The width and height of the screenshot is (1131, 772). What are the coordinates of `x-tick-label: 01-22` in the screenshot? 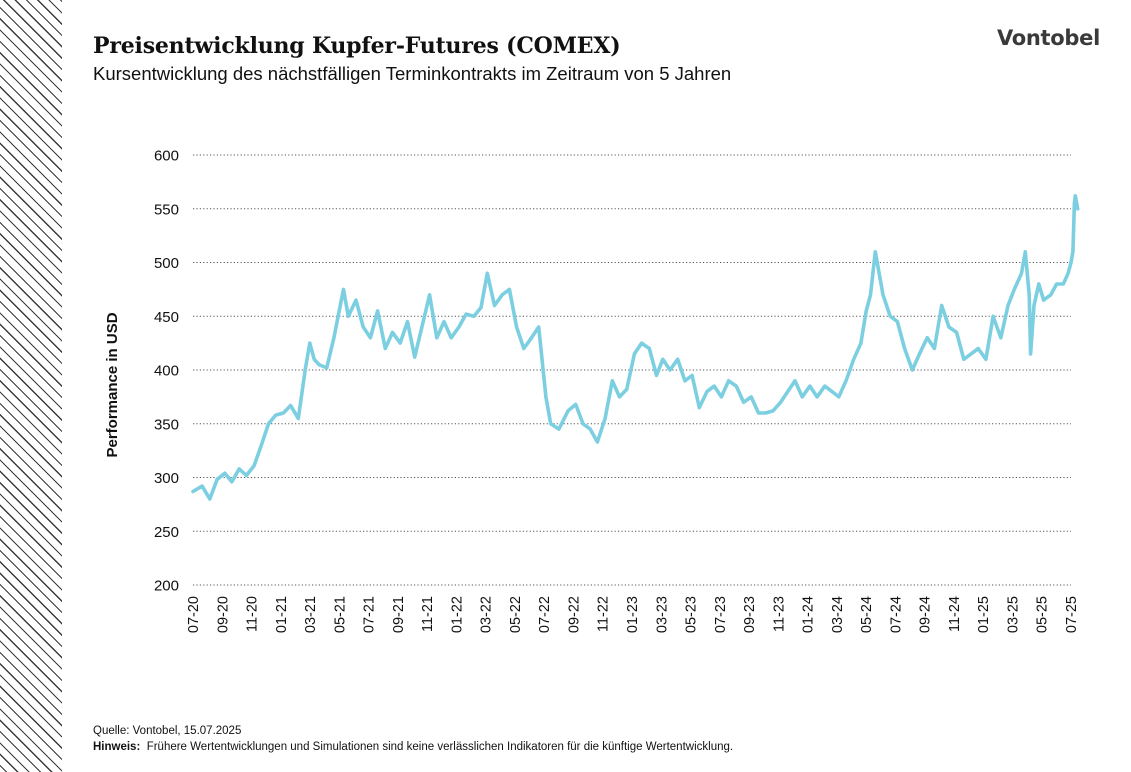 It's located at (457, 614).